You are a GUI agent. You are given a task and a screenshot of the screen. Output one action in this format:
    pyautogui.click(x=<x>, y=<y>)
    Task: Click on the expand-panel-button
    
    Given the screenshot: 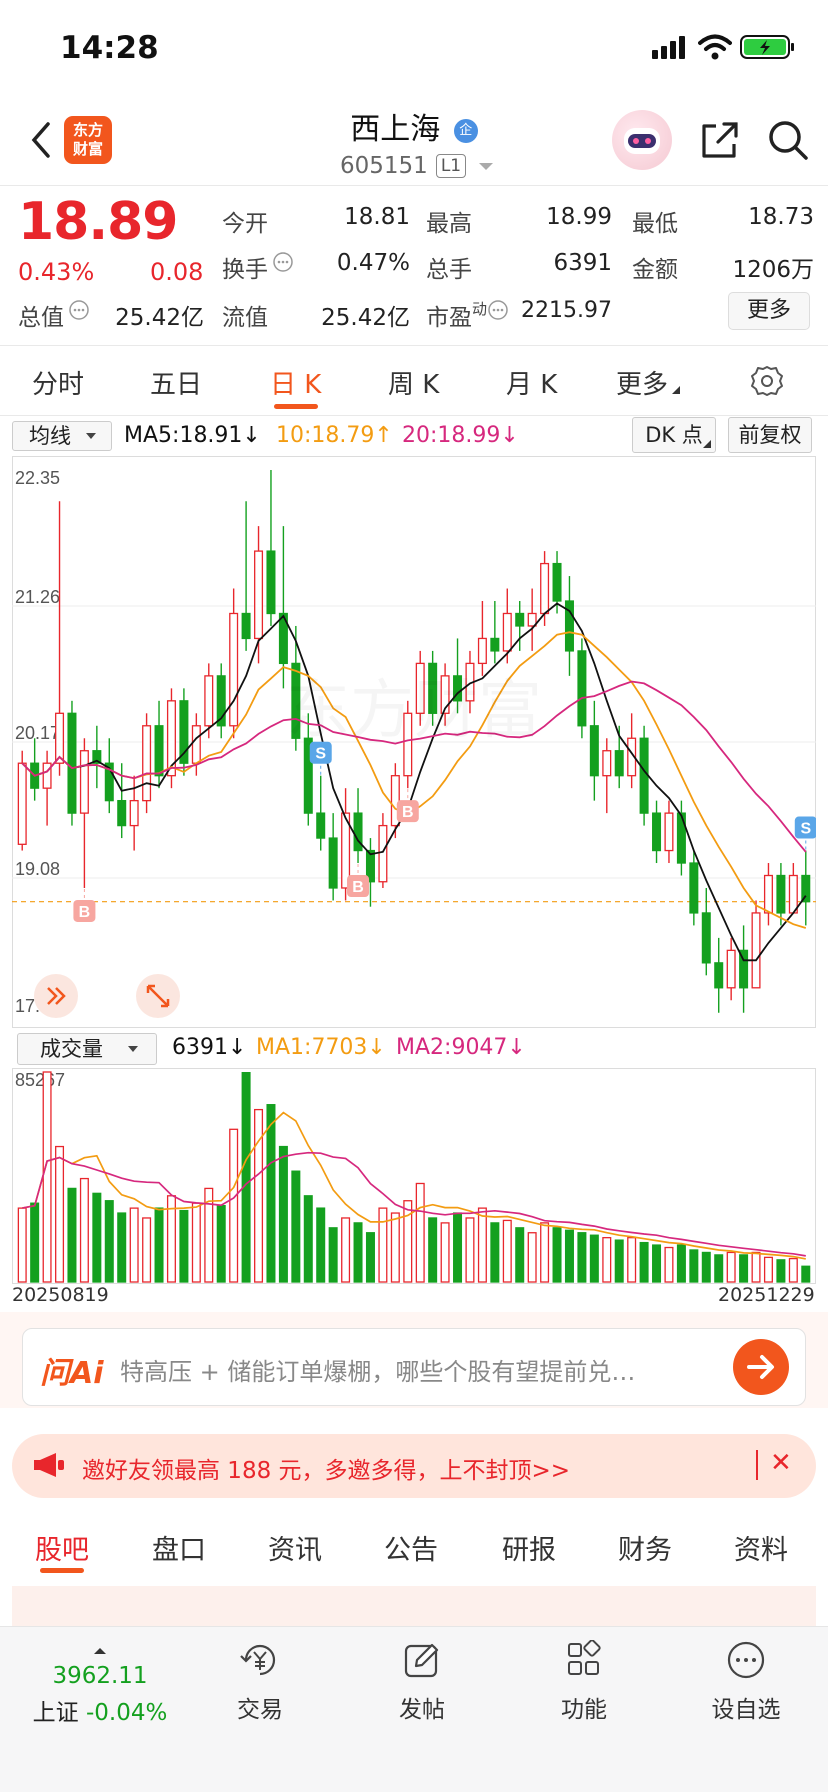 What is the action you would take?
    pyautogui.click(x=56, y=996)
    